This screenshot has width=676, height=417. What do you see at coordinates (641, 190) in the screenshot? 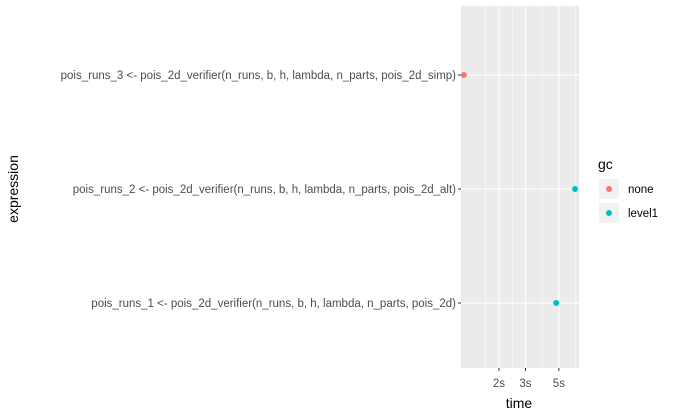
I see `legend-label: none` at bounding box center [641, 190].